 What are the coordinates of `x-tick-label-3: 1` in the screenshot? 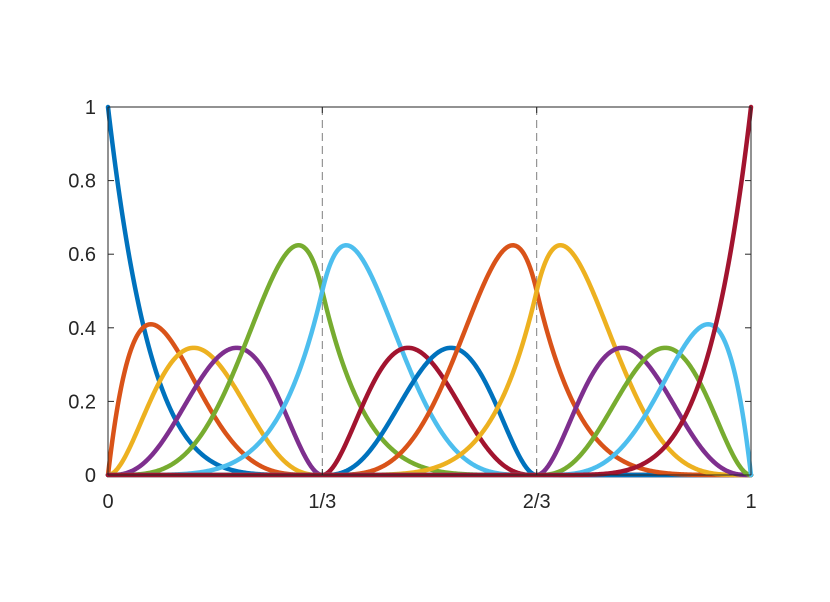 It's located at (750, 502).